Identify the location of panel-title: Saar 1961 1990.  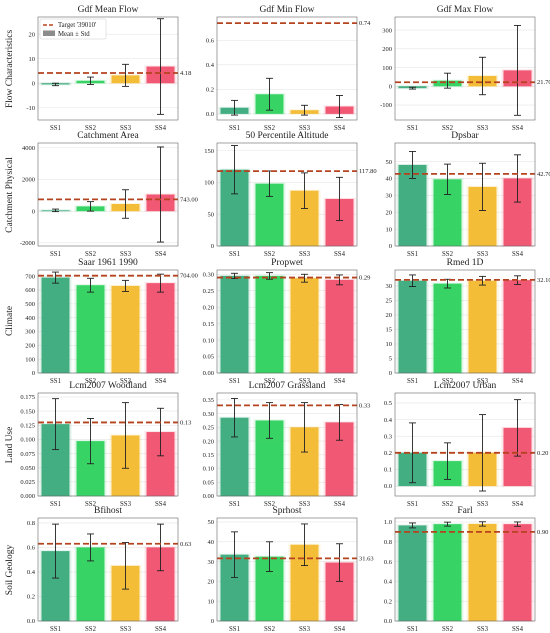
(108, 263).